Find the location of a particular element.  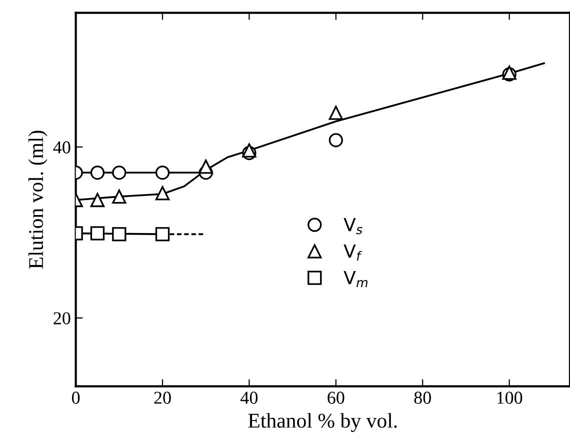

x-tick-label: 80 is located at coordinates (422, 398).